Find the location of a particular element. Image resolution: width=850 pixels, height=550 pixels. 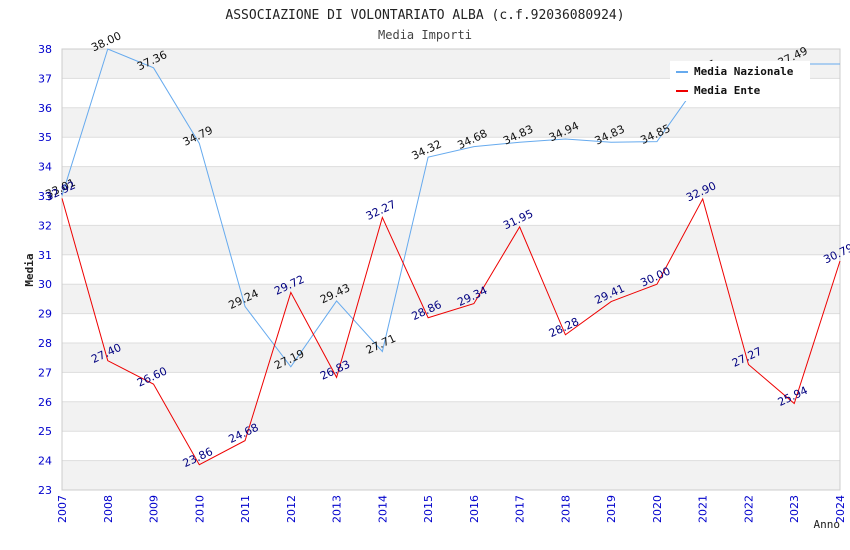

x-tick-label: 2011 is located at coordinates (245, 509).